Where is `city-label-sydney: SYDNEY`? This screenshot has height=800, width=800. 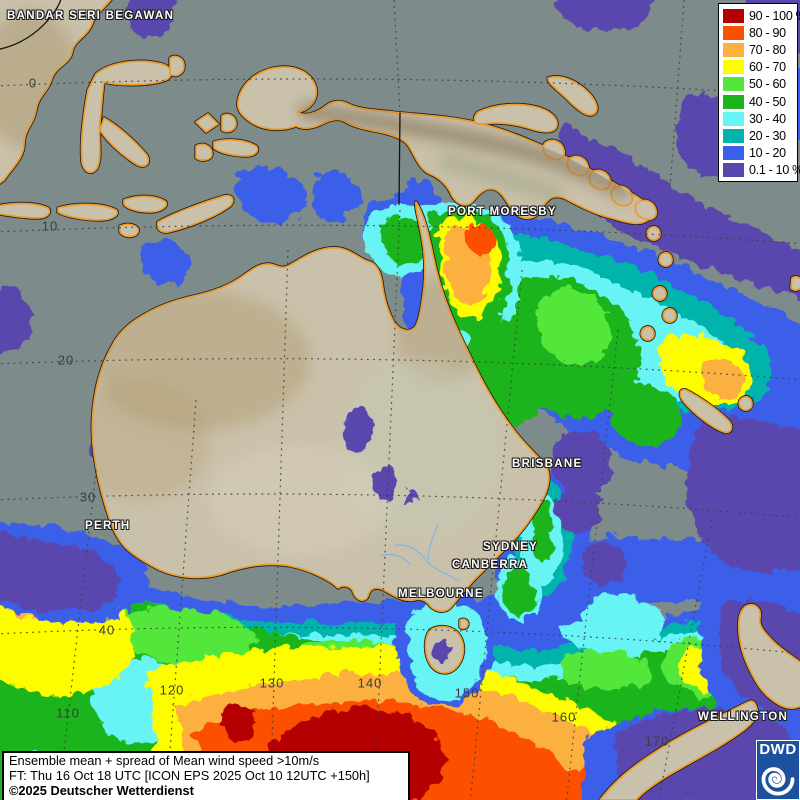 city-label-sydney: SYDNEY is located at coordinates (511, 547).